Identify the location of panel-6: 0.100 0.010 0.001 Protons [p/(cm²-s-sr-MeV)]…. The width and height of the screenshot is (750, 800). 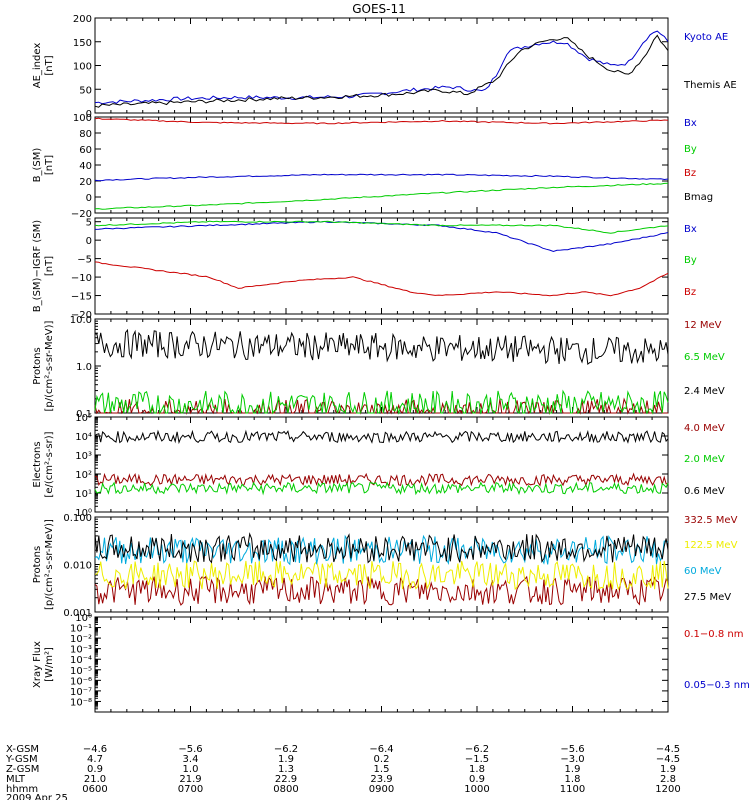
(385, 566).